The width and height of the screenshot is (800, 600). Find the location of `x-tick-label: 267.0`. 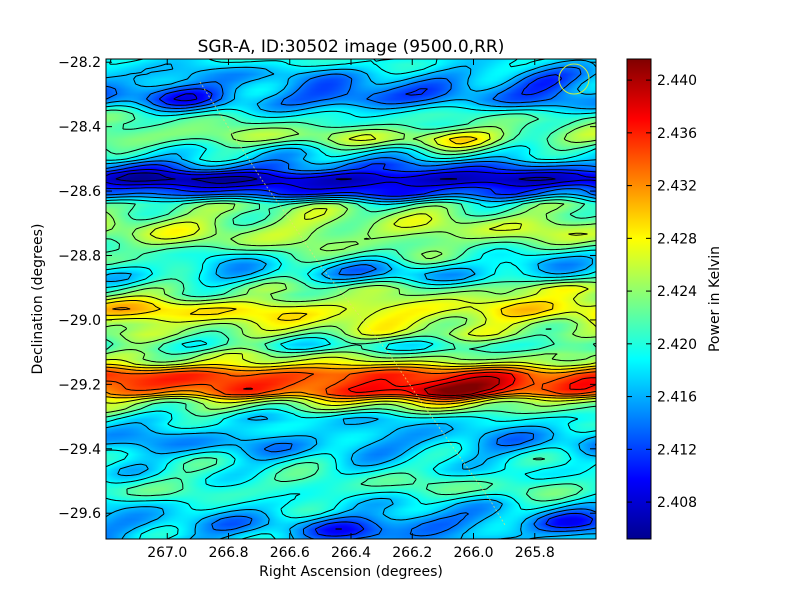

x-tick-label: 267.0 is located at coordinates (167, 553).